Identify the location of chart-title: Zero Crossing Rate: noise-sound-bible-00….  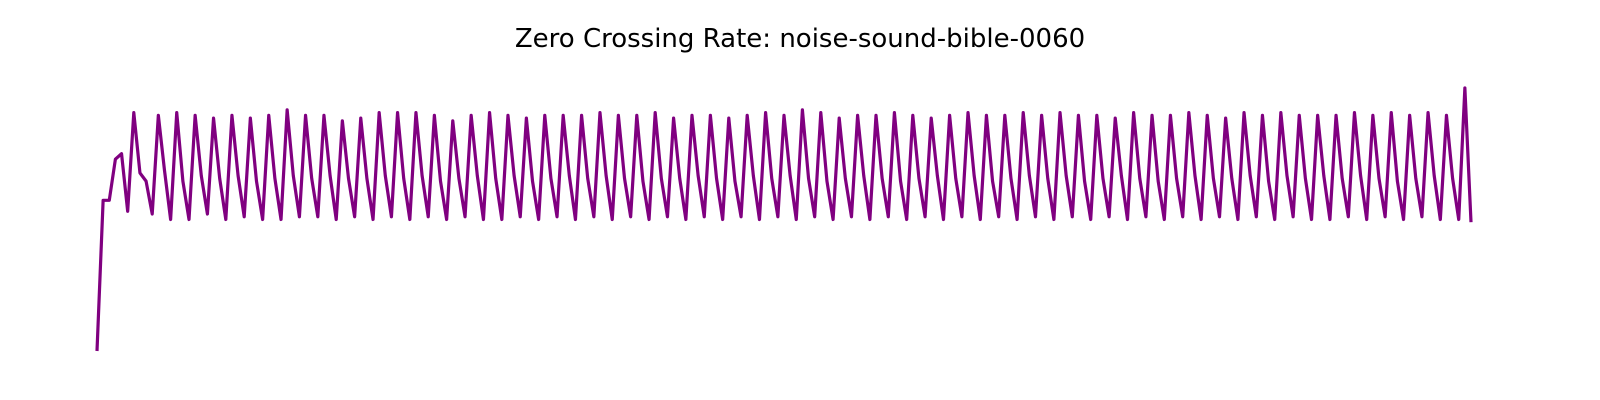
(800, 39).